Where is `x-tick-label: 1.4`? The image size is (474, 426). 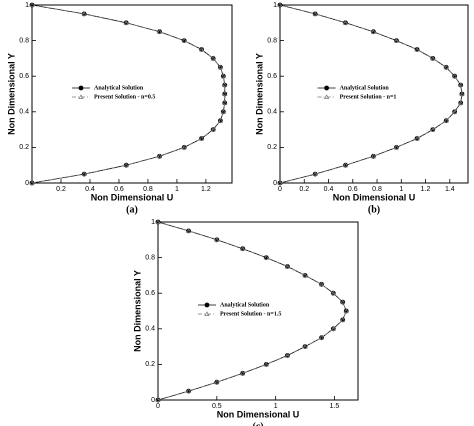 x-tick-label: 1.4 is located at coordinates (450, 189).